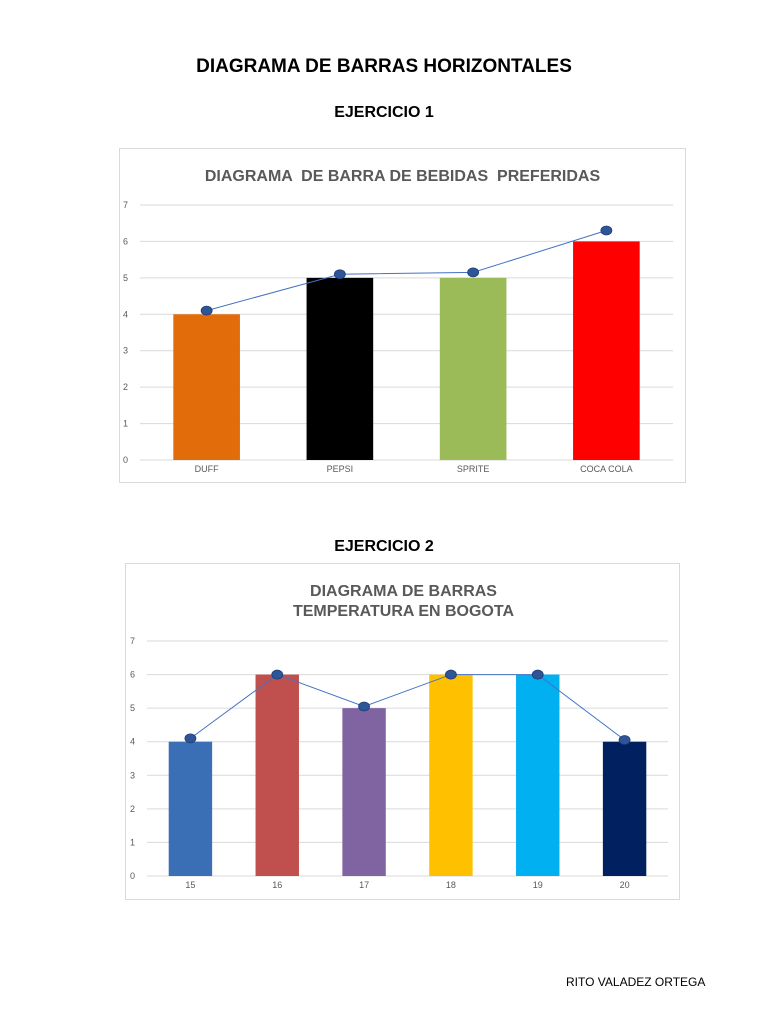 The height and width of the screenshot is (1024, 768). What do you see at coordinates (125, 424) in the screenshot?
I see `chart-1-y-tick-1: 1` at bounding box center [125, 424].